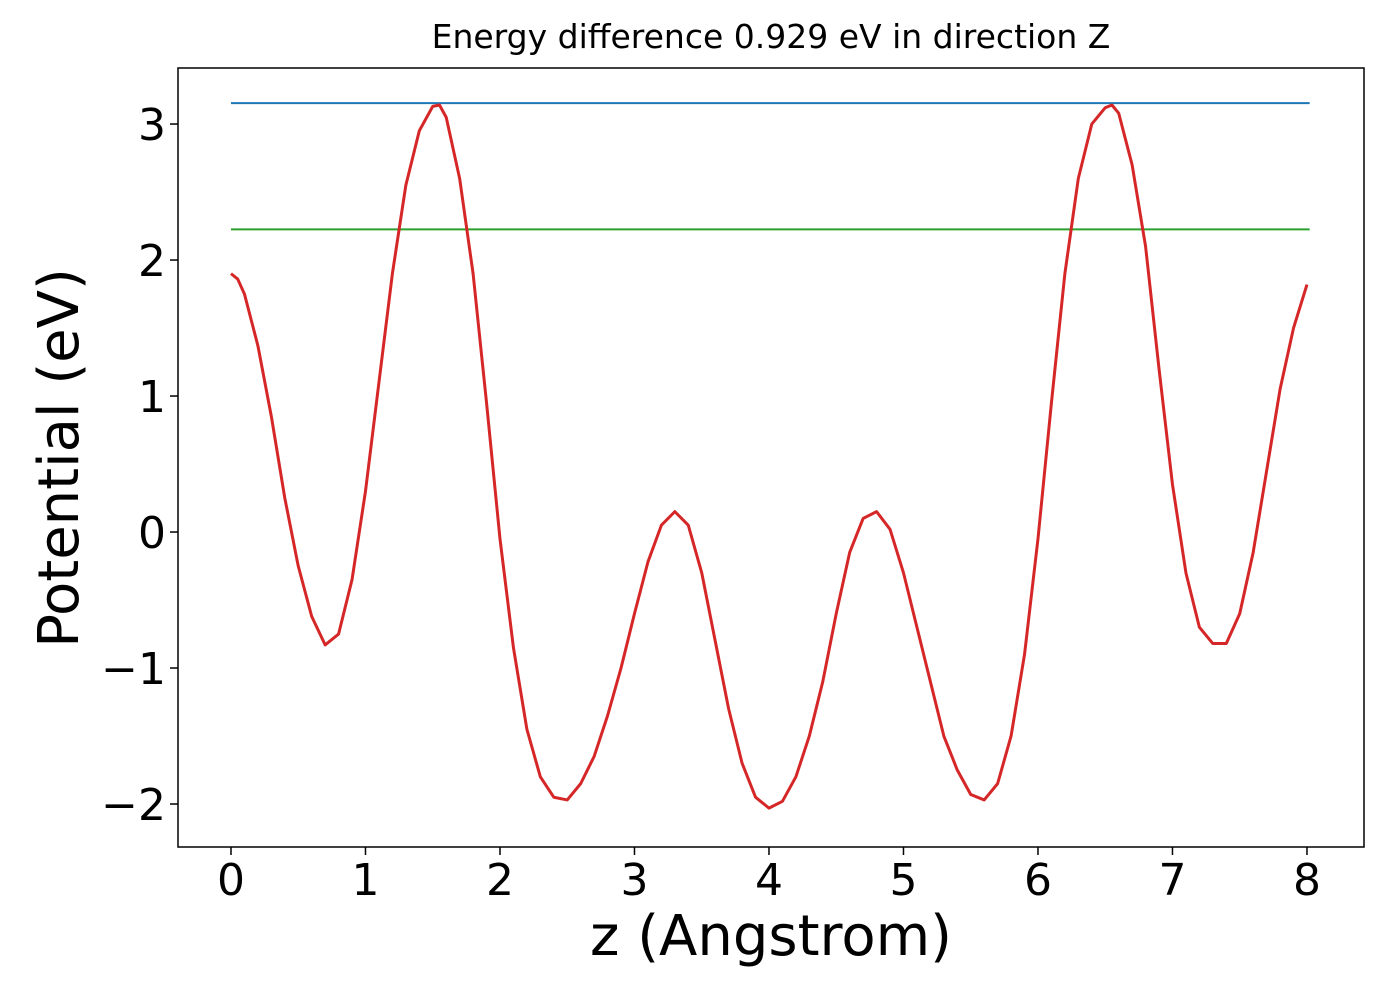 This screenshot has height=1000, width=1400. Describe the element at coordinates (231, 880) in the screenshot. I see `x-tick-label: 0` at that location.